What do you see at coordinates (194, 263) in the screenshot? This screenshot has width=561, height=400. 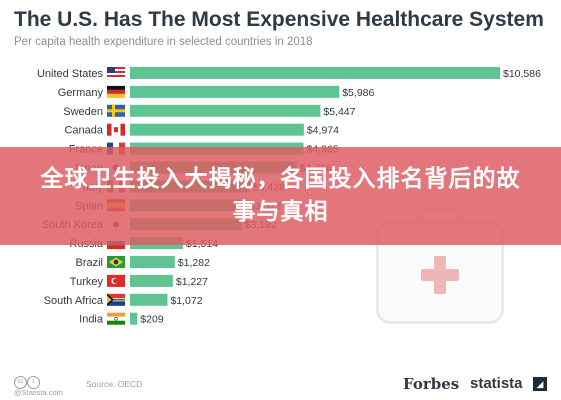 I see `value-label: $1,282` at bounding box center [194, 263].